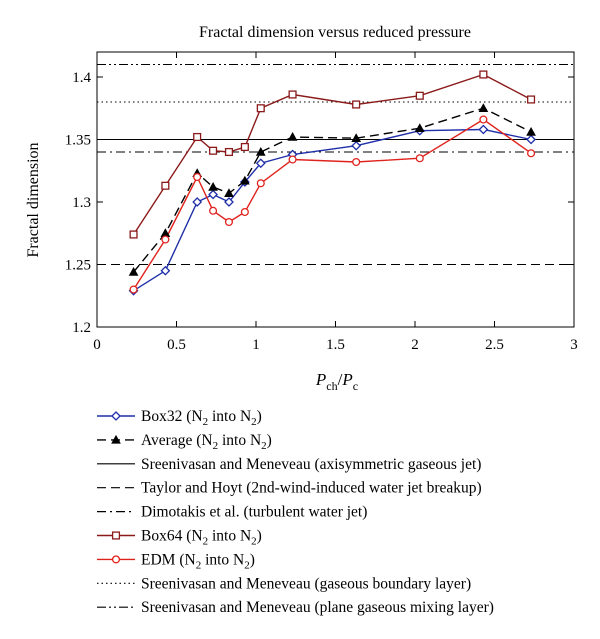 The width and height of the screenshot is (600, 639). Describe the element at coordinates (494, 345) in the screenshot. I see `x-tick-label: 2.5` at that location.